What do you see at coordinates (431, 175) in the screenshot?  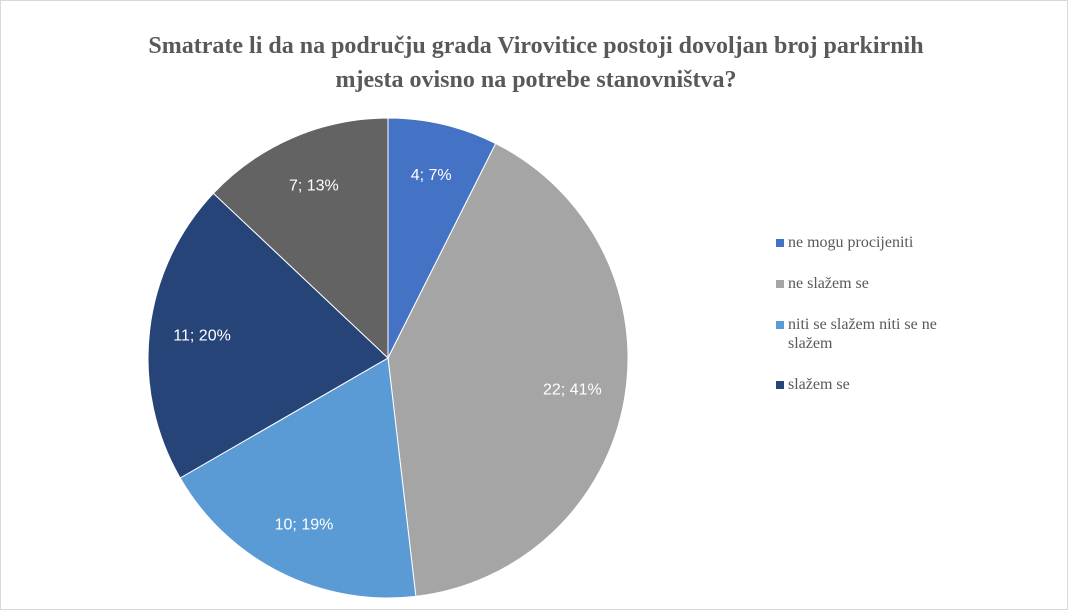 I see `data-label: 4; 7%` at bounding box center [431, 175].